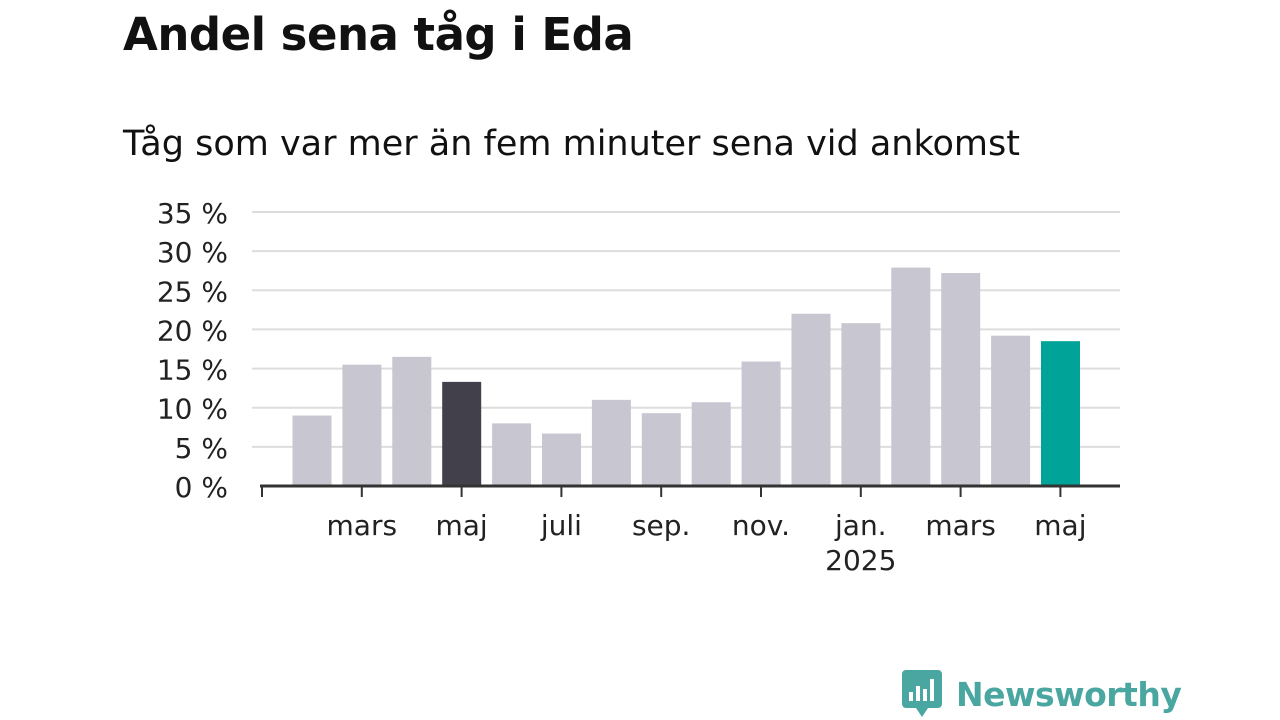 This screenshot has height=720, width=1280. I want to click on x-axis-tick-labels: mars maj juli sep. nov. jan.2025 mars maj, so click(707, 543).